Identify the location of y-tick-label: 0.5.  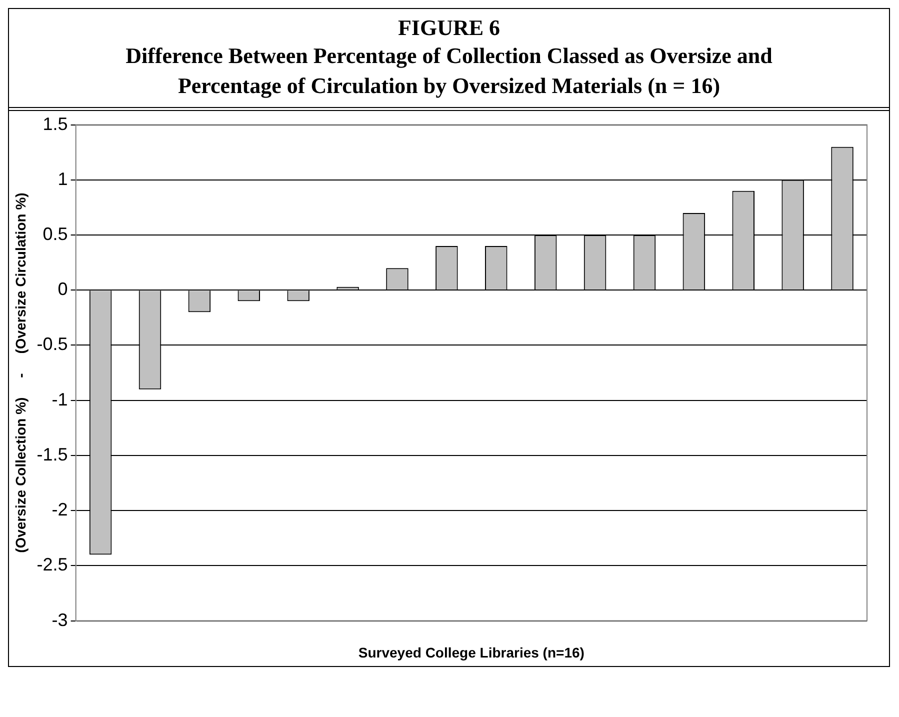
(55, 234).